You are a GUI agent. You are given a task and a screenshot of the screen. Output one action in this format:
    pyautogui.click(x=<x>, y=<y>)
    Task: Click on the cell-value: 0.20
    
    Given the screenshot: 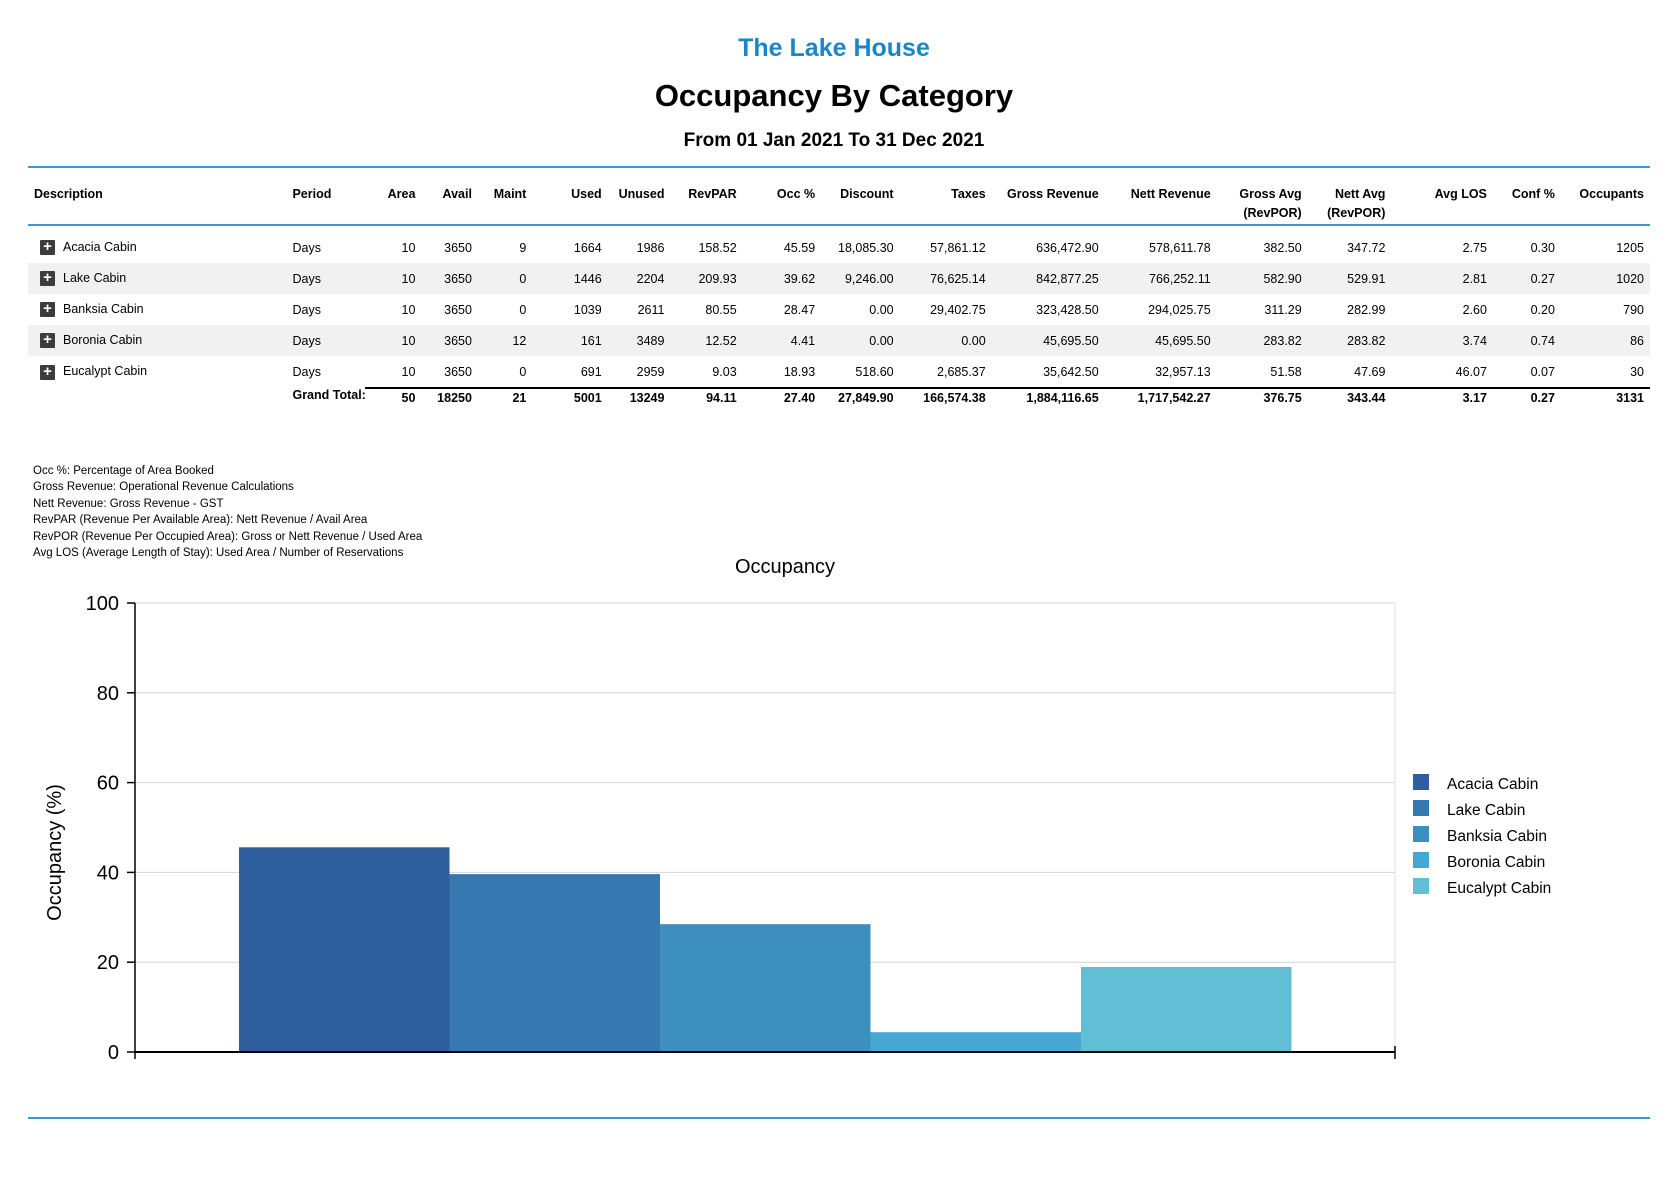 What is the action you would take?
    pyautogui.click(x=1542, y=309)
    